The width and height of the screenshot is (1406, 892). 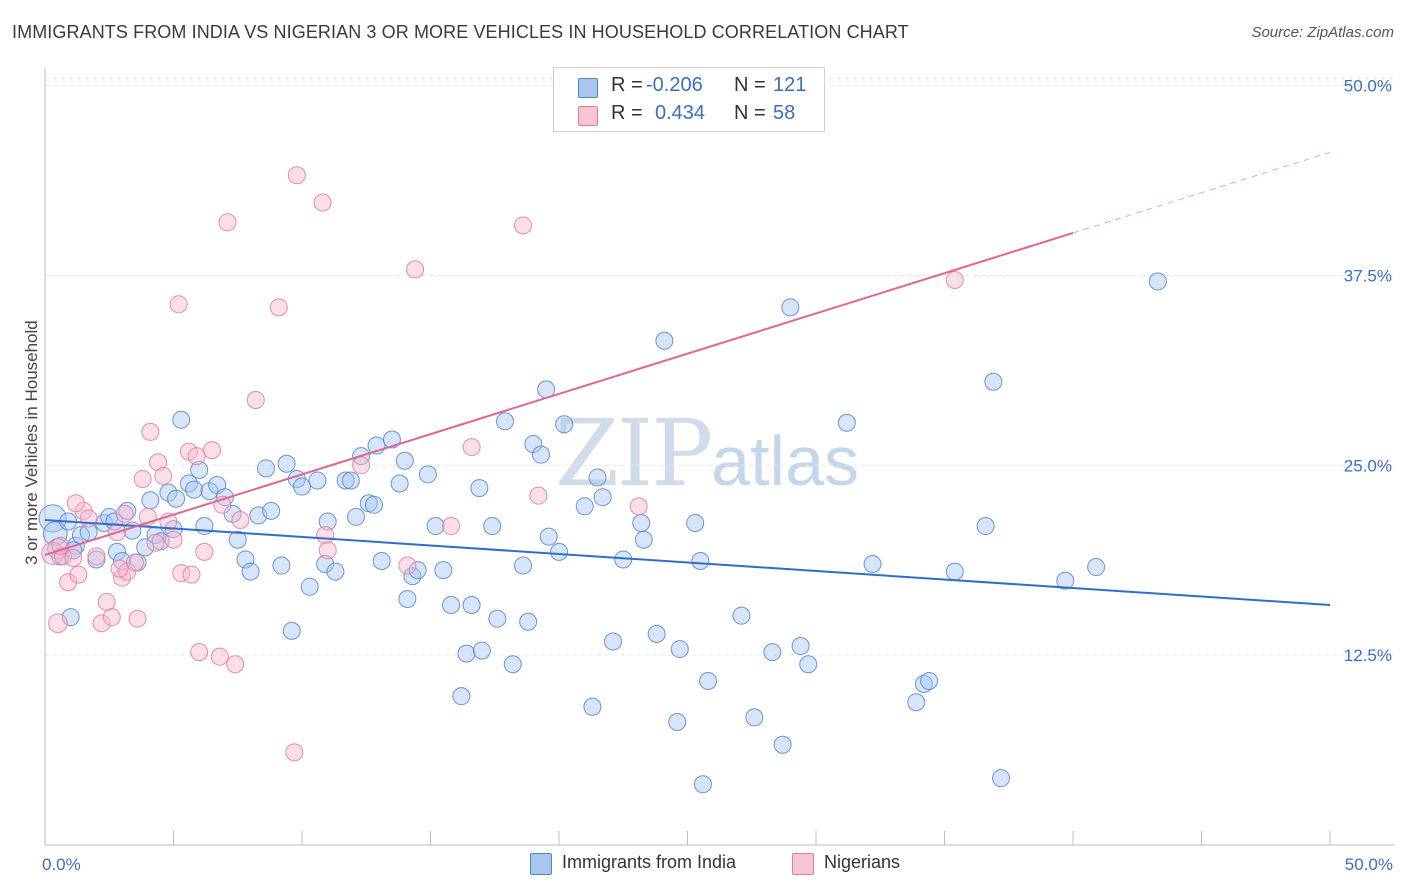 What do you see at coordinates (1368, 86) in the screenshot?
I see `y-tick-label: 50.0%` at bounding box center [1368, 86].